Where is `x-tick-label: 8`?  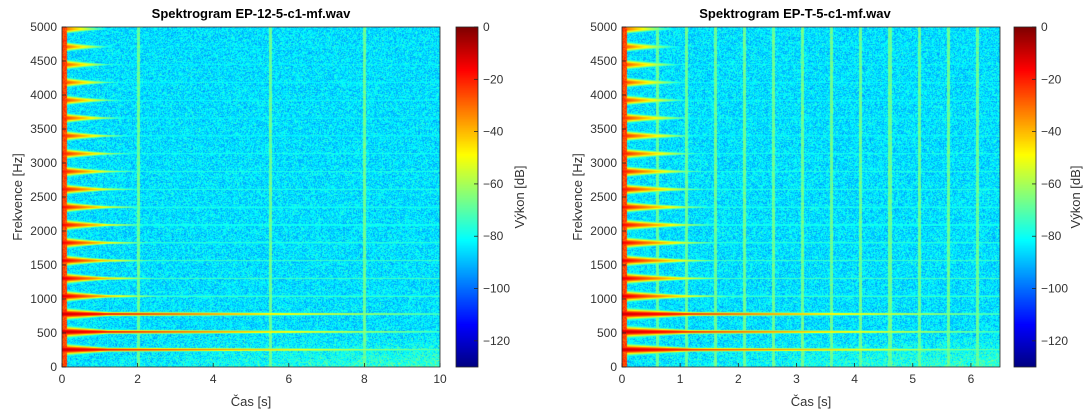 x-tick-label: 8 is located at coordinates (364, 379).